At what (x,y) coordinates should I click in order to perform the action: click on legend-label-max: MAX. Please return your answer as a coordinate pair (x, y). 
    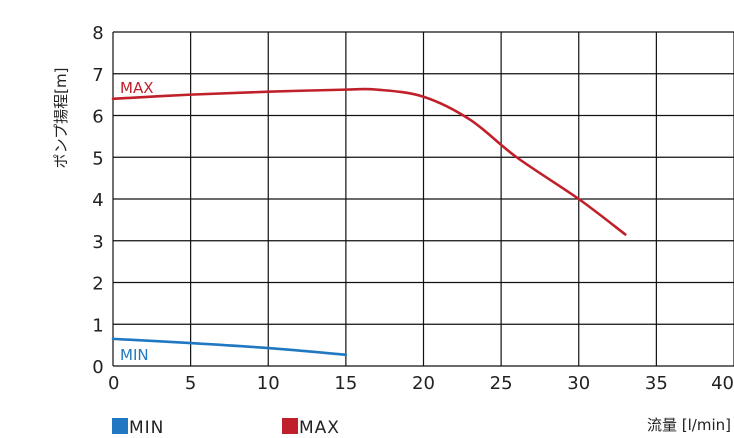
    Looking at the image, I should click on (319, 428).